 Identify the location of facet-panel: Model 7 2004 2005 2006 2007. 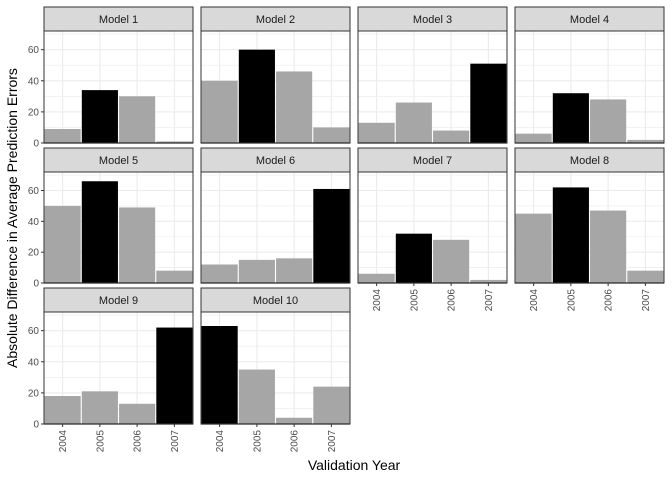
(432, 229).